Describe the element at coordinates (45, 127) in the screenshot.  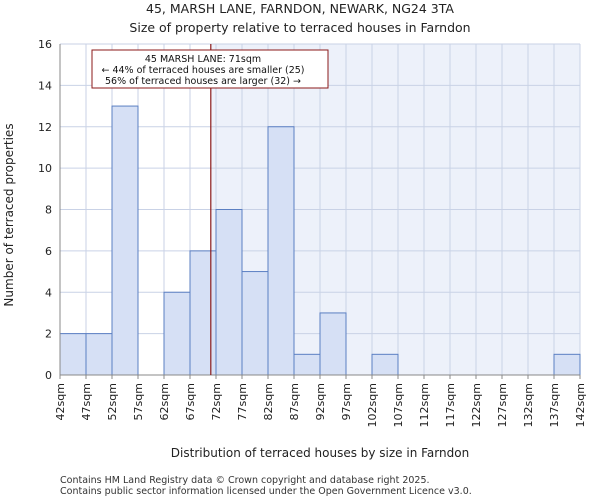
I see `y-tick-label: 12` at that location.